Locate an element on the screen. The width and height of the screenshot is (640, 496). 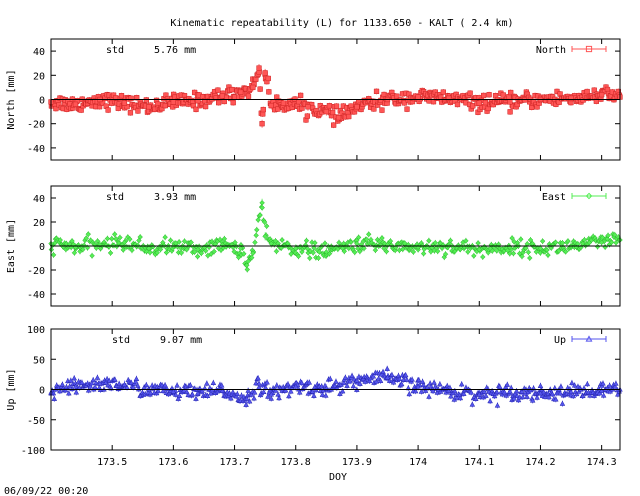
up-data-points is located at coordinates (335, 387).